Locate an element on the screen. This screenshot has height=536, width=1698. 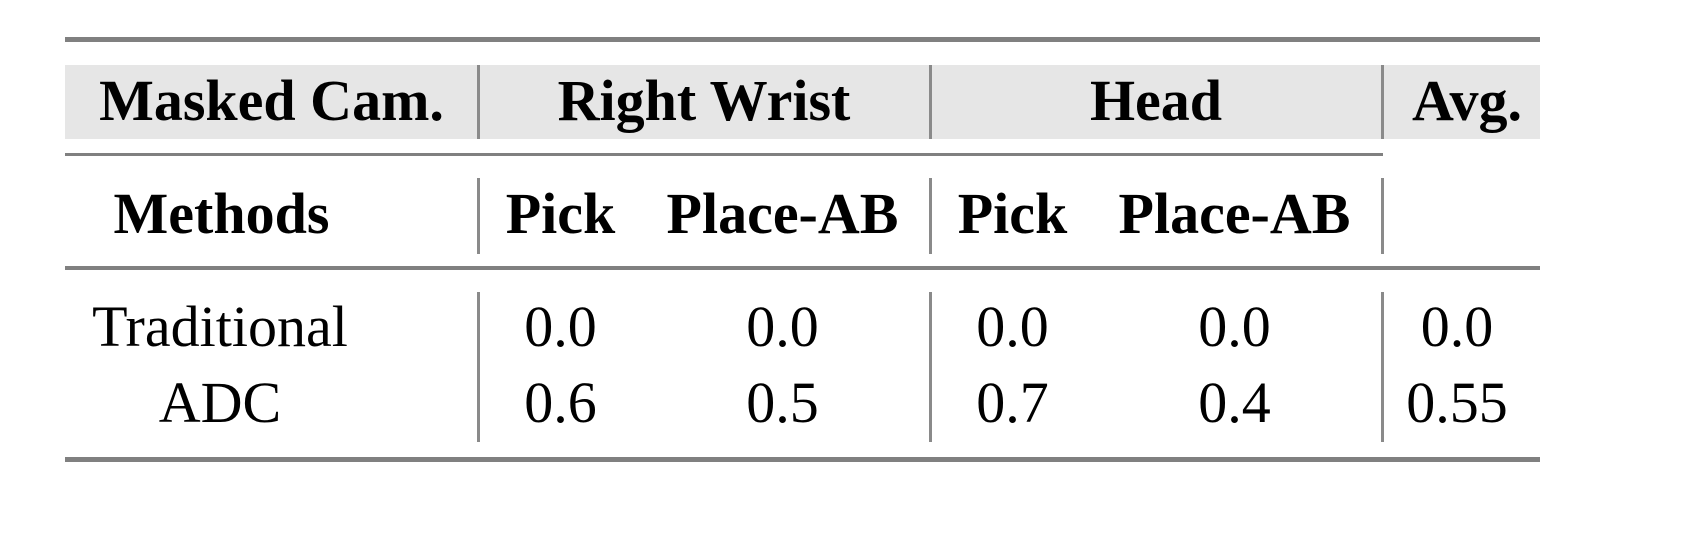
row-method: ADC is located at coordinates (220, 402).